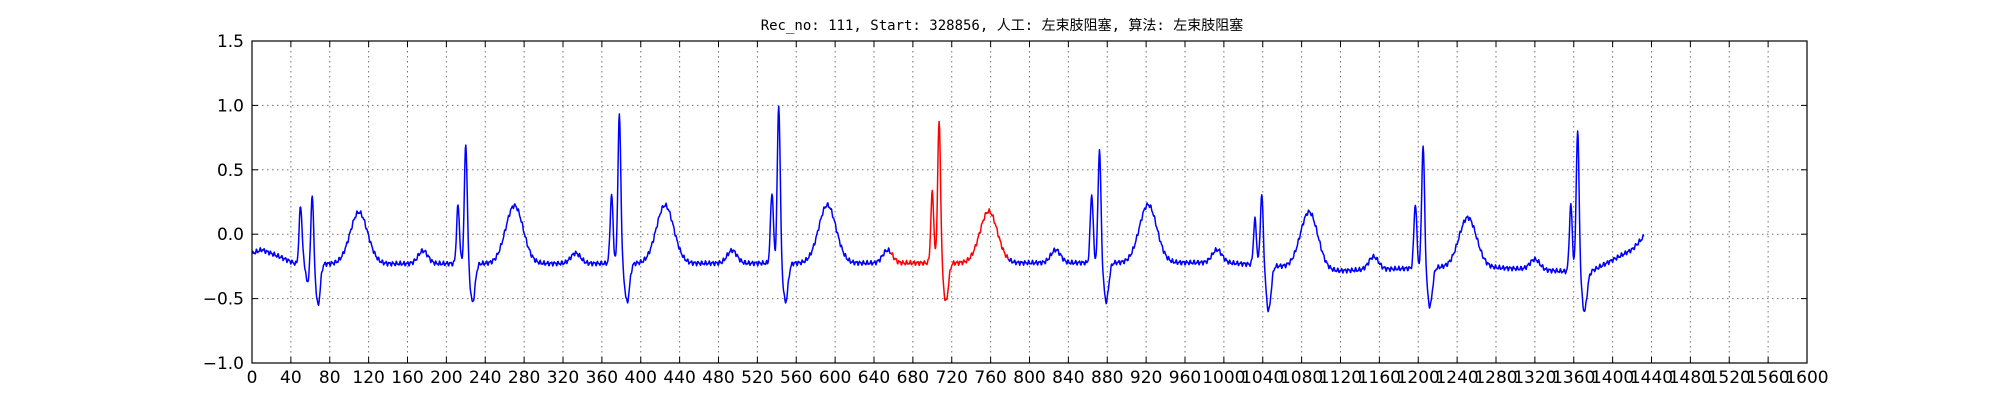  What do you see at coordinates (407, 378) in the screenshot?
I see `x-tick-label: 160` at bounding box center [407, 378].